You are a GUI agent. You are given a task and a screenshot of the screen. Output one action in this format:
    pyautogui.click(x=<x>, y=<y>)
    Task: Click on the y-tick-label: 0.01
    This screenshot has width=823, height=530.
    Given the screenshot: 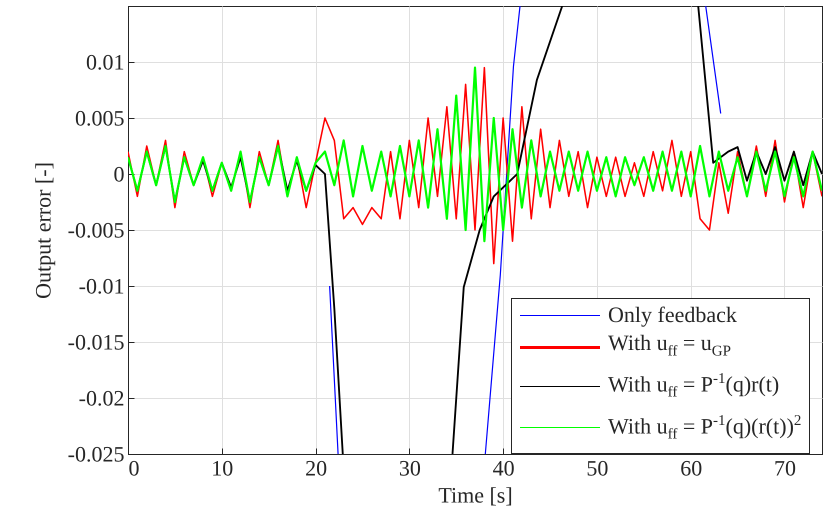 What is the action you would take?
    pyautogui.click(x=105, y=62)
    